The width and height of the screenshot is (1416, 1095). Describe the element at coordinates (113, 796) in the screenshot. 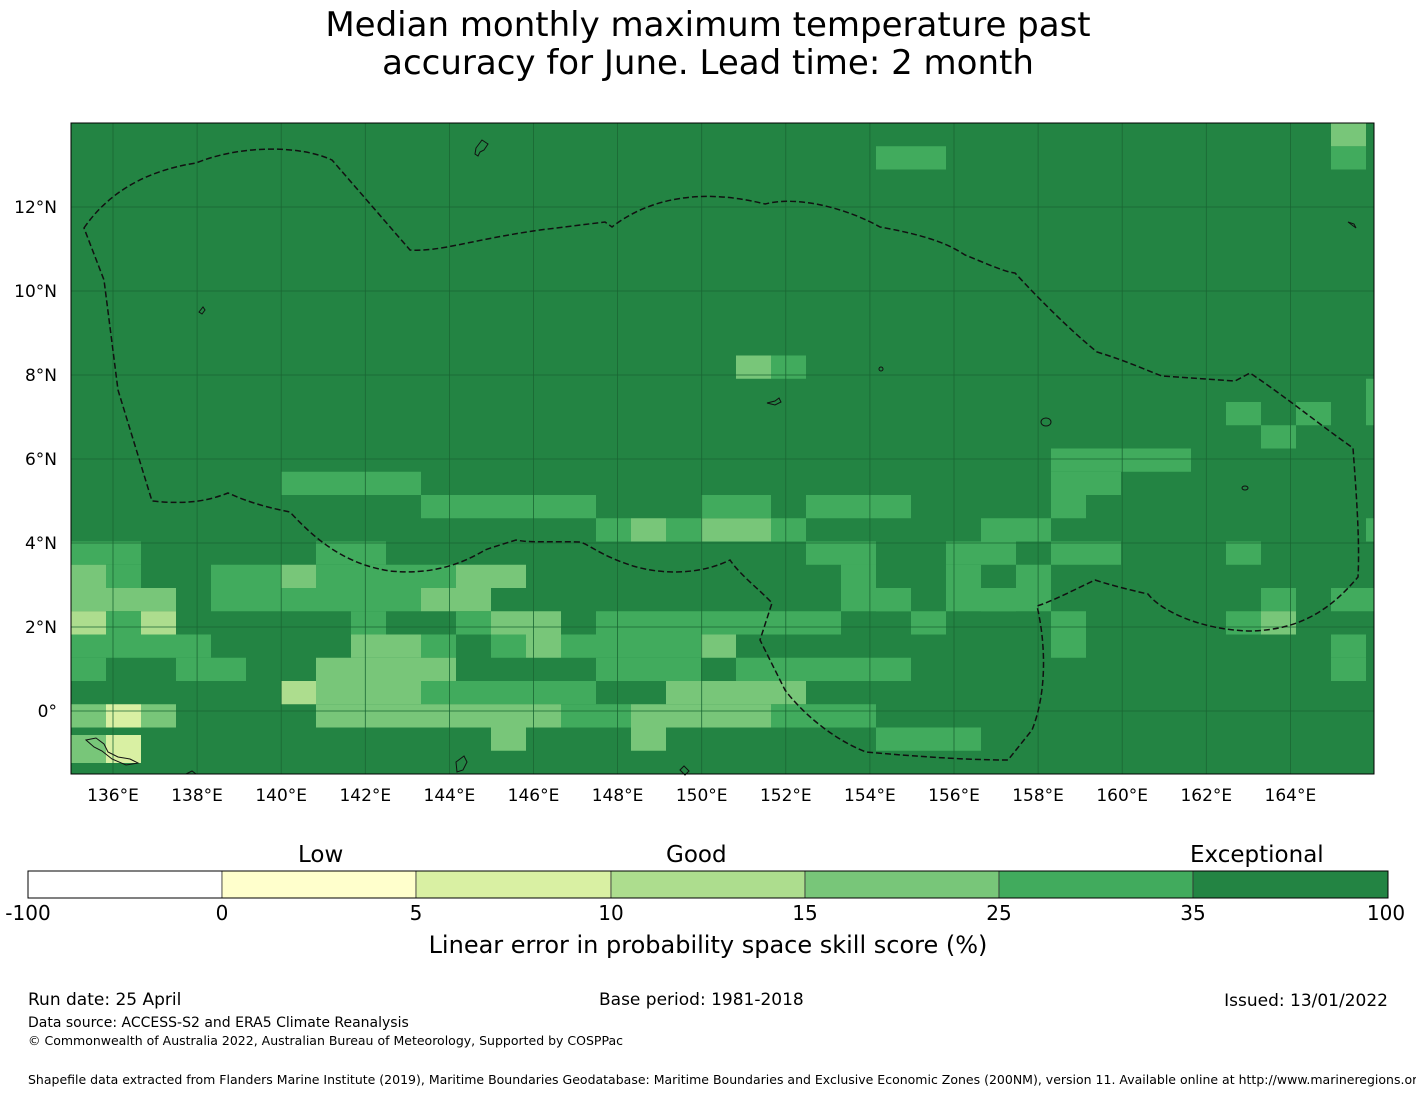

I see `lon-label: 136°E` at that location.